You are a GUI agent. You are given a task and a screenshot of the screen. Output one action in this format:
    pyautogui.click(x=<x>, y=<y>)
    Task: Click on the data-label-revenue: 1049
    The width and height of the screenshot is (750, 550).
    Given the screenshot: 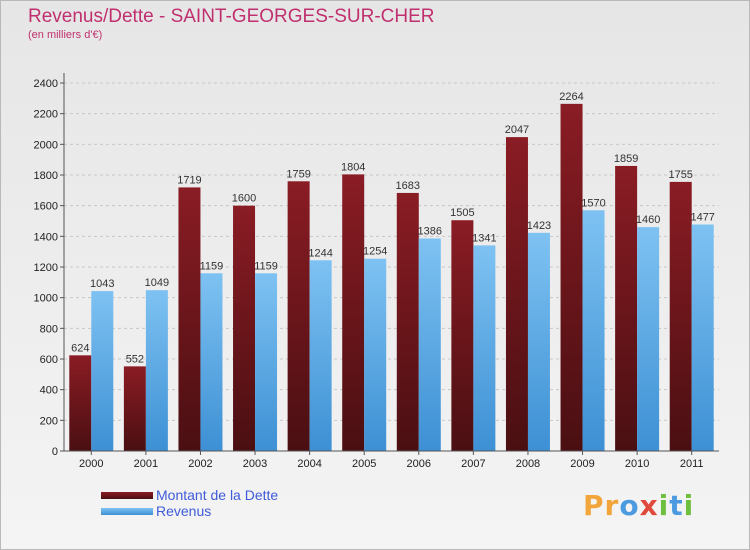 What is the action you would take?
    pyautogui.click(x=157, y=283)
    